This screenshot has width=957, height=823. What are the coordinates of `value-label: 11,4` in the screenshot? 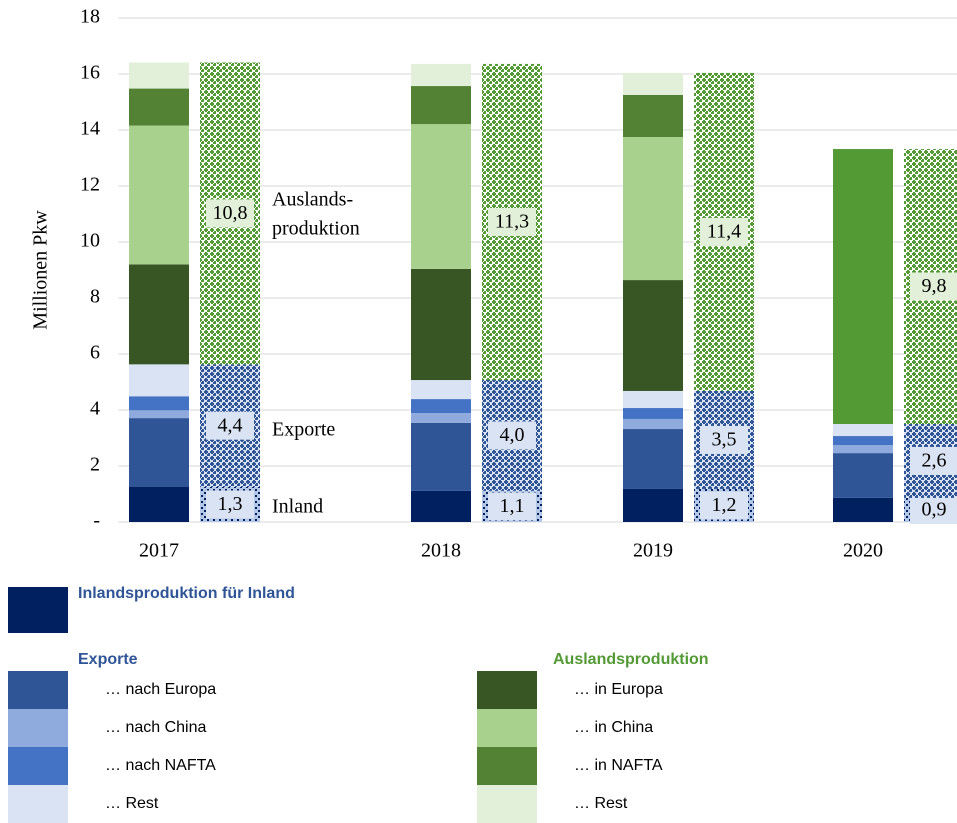 It's located at (724, 232).